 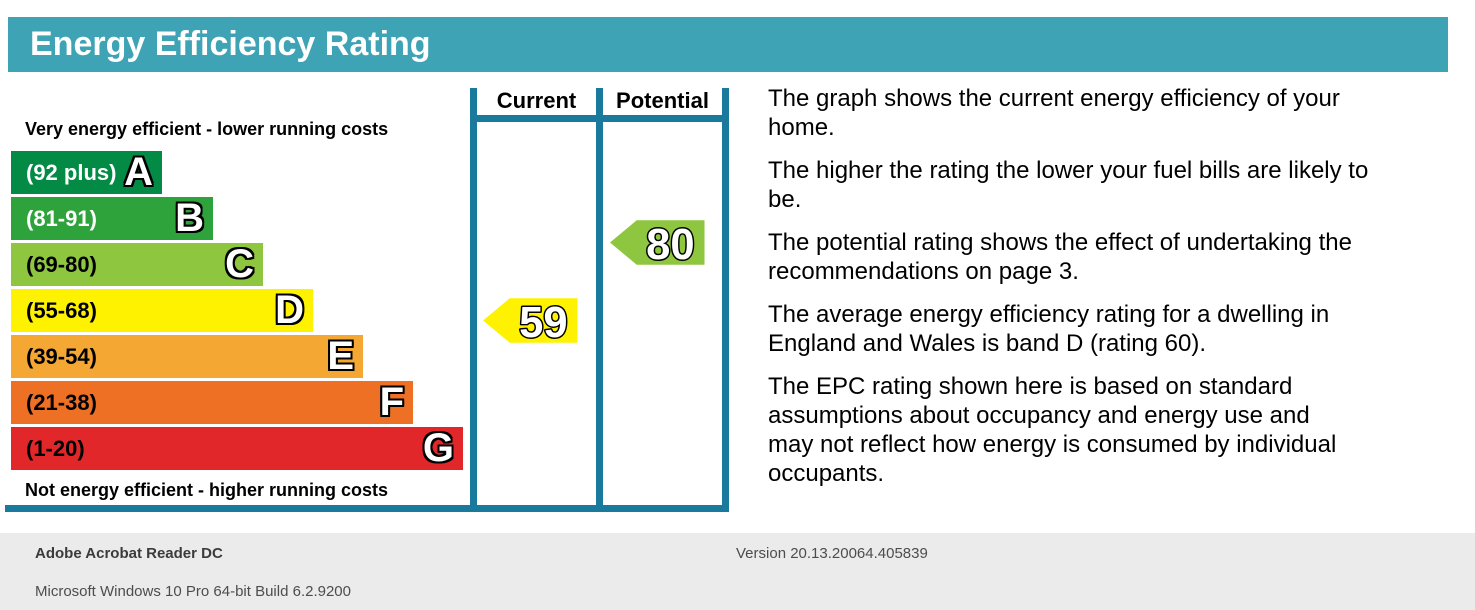 What do you see at coordinates (728, 44) in the screenshot?
I see `page-title-bar: Energy Efficiency Rating` at bounding box center [728, 44].